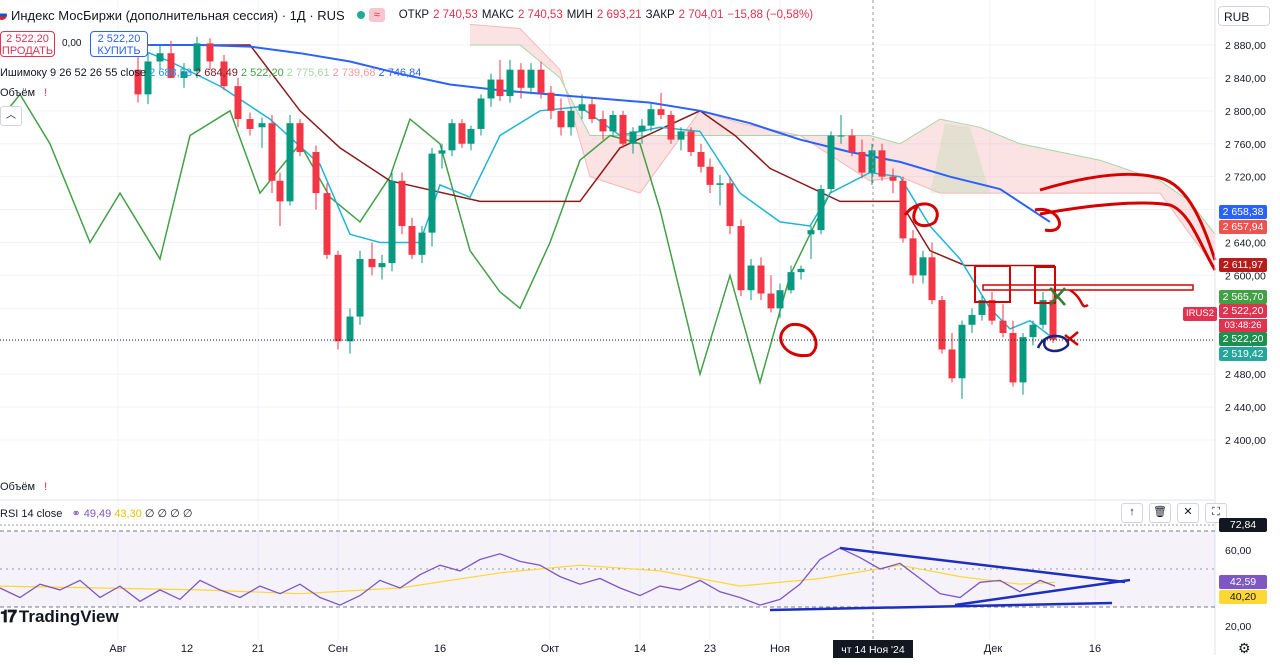  Describe the element at coordinates (1042, 592) in the screenshot. I see `triangle-inner-line` at that location.